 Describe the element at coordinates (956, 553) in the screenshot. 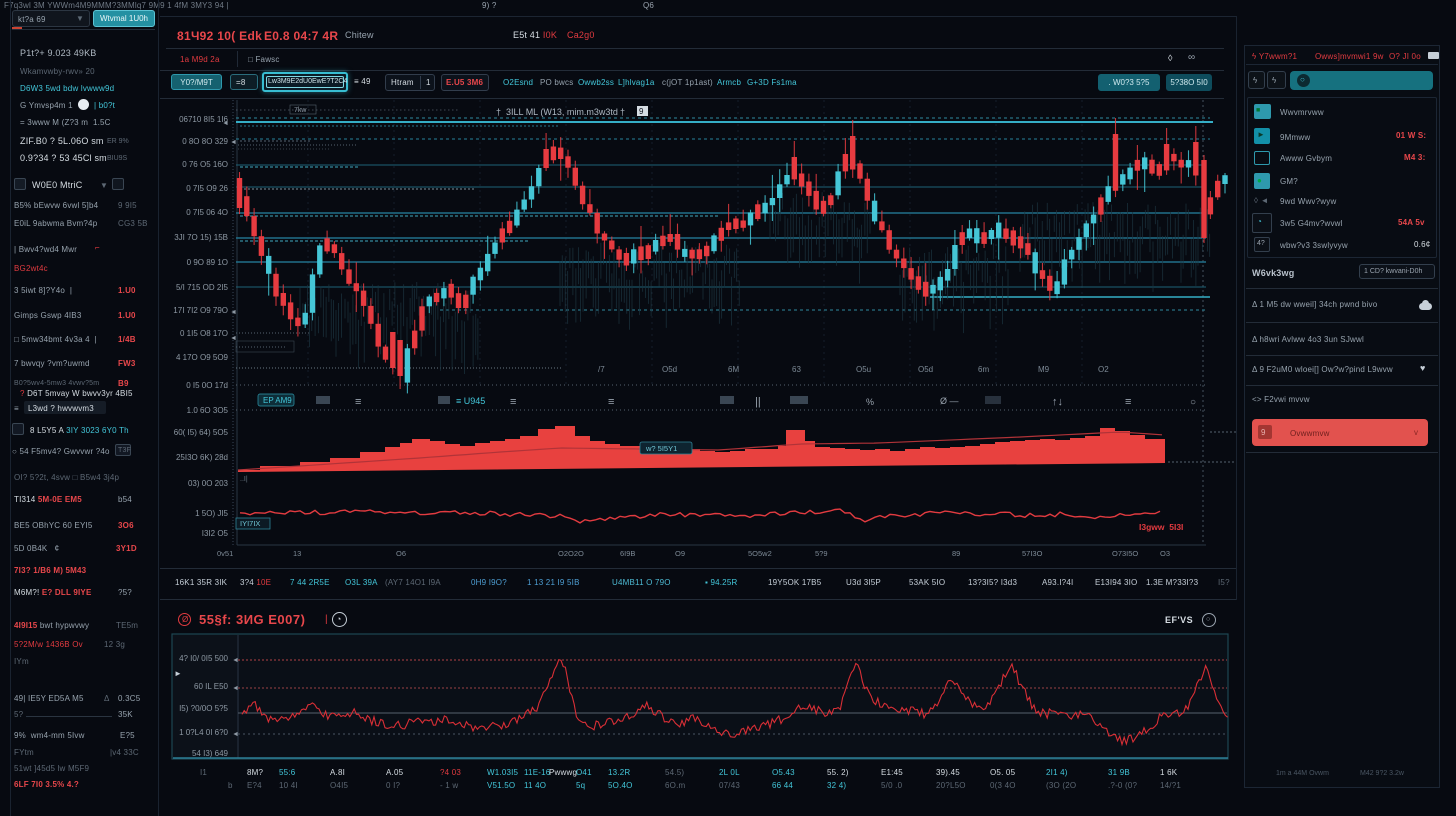

I see `svg-text: 89` at that location.